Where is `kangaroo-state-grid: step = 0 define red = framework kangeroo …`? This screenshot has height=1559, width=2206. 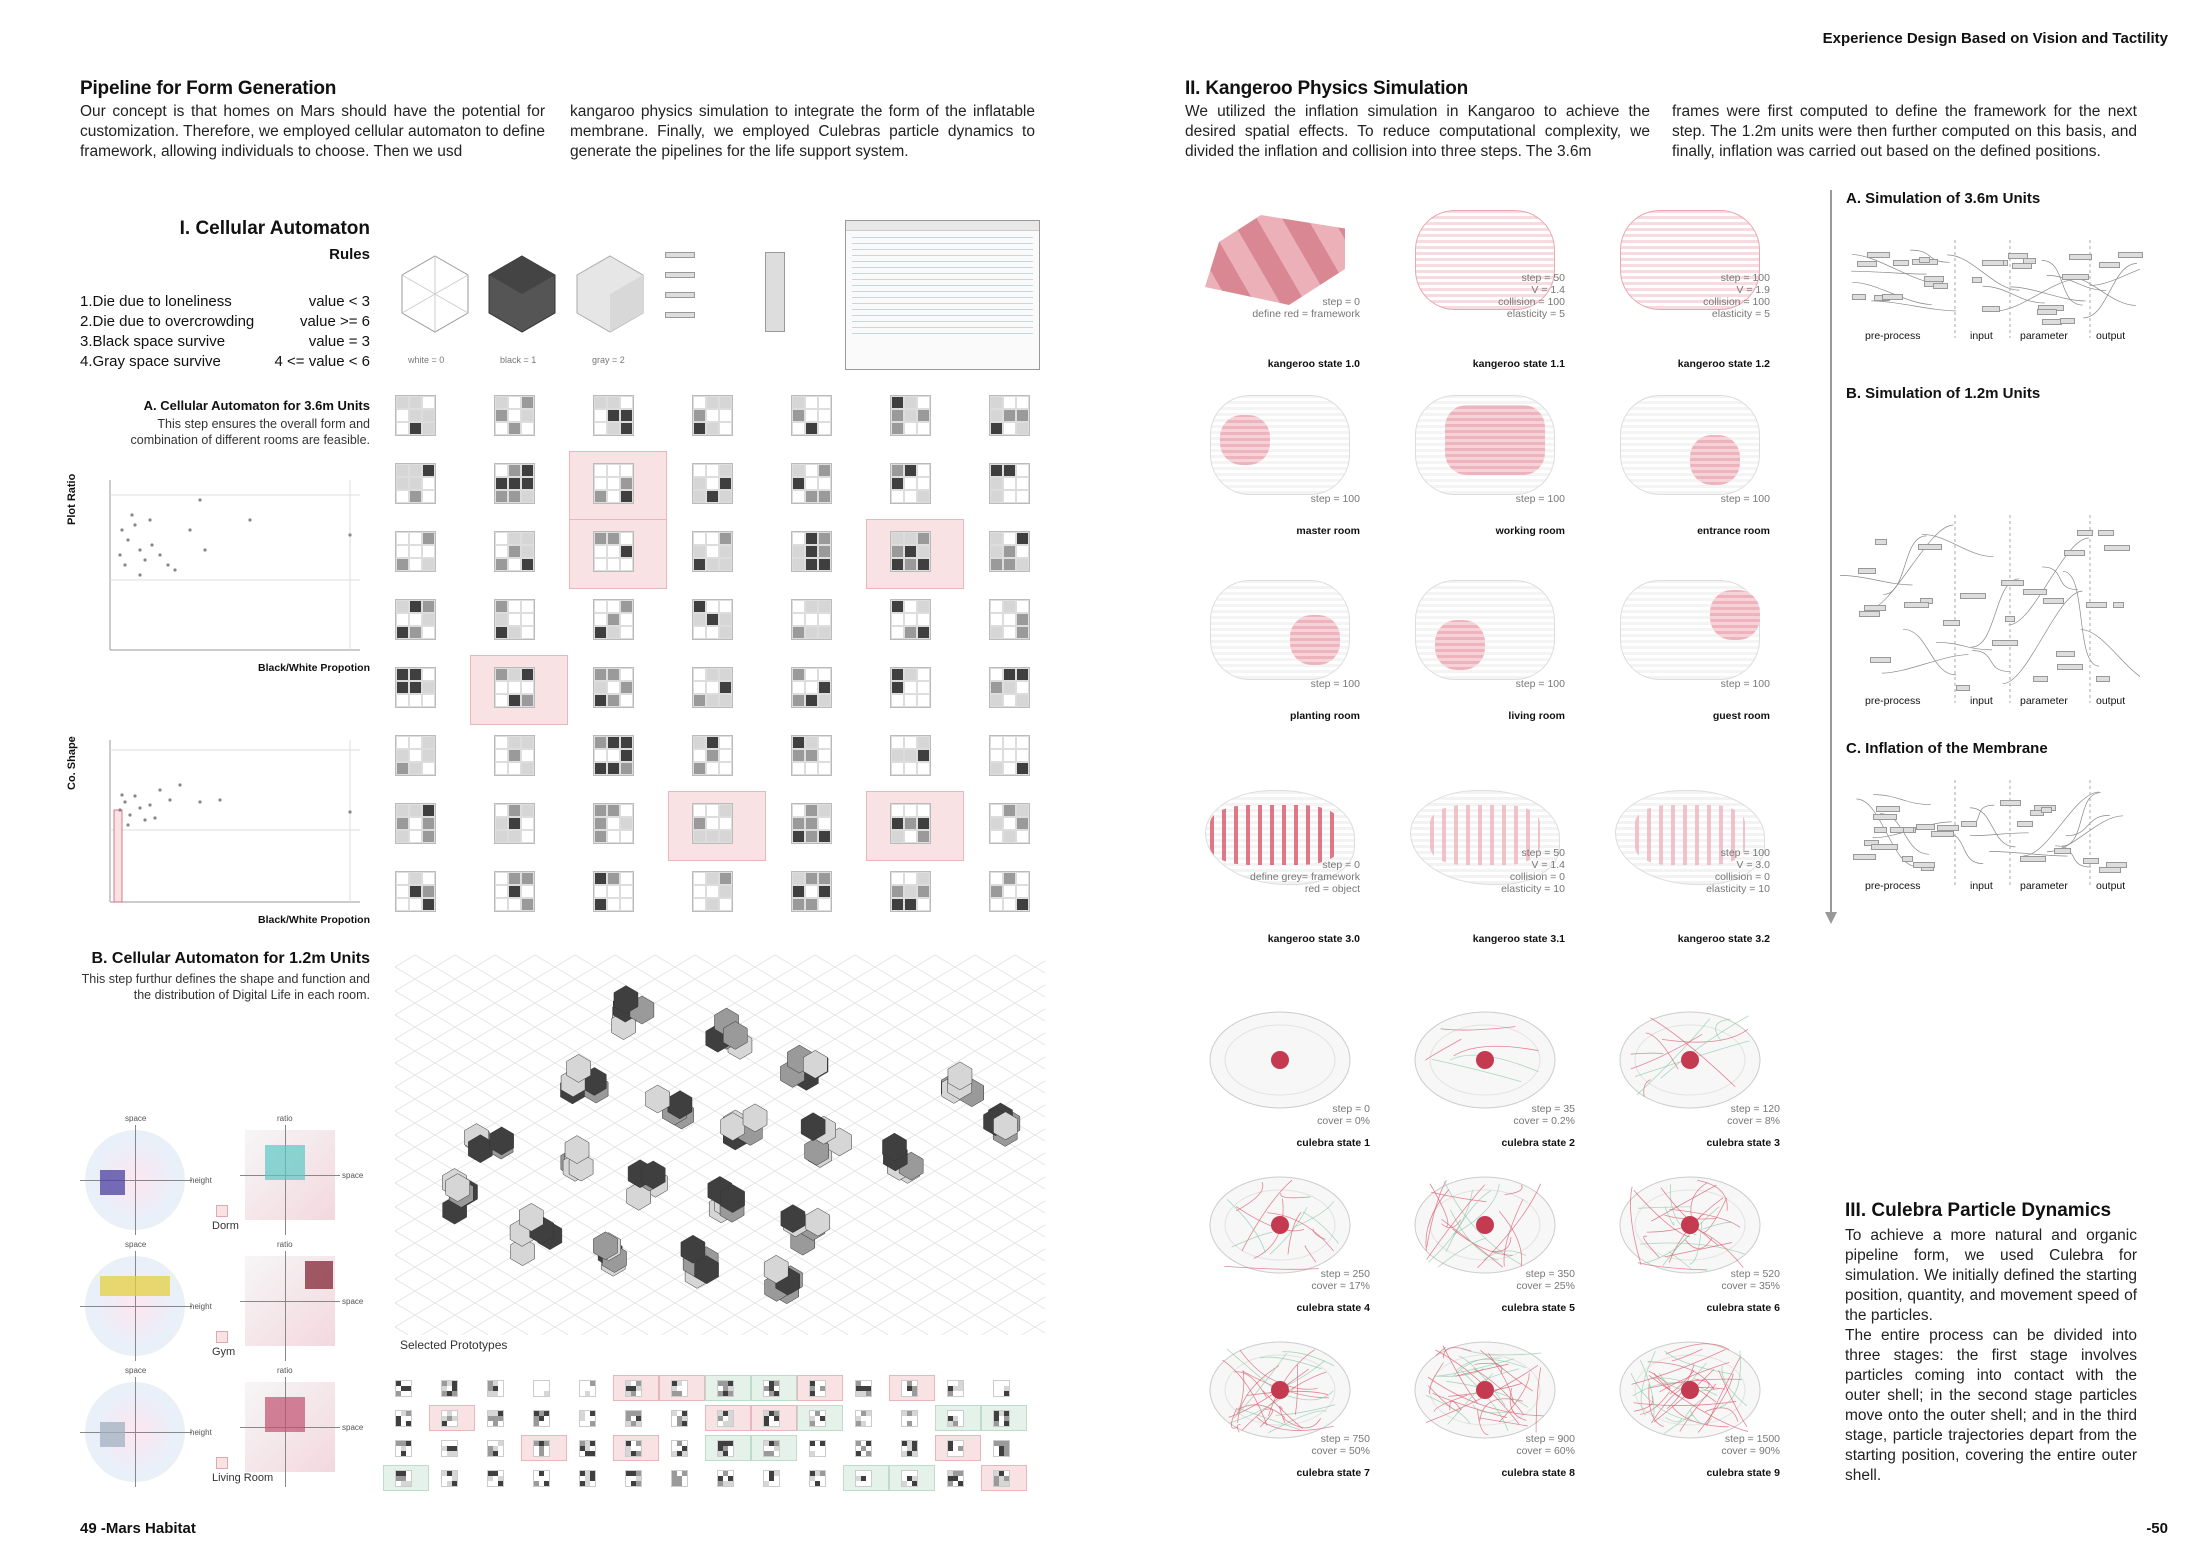
kangaroo-state-grid: step = 0 define red = framework kangeroo … is located at coordinates (1515, 572).